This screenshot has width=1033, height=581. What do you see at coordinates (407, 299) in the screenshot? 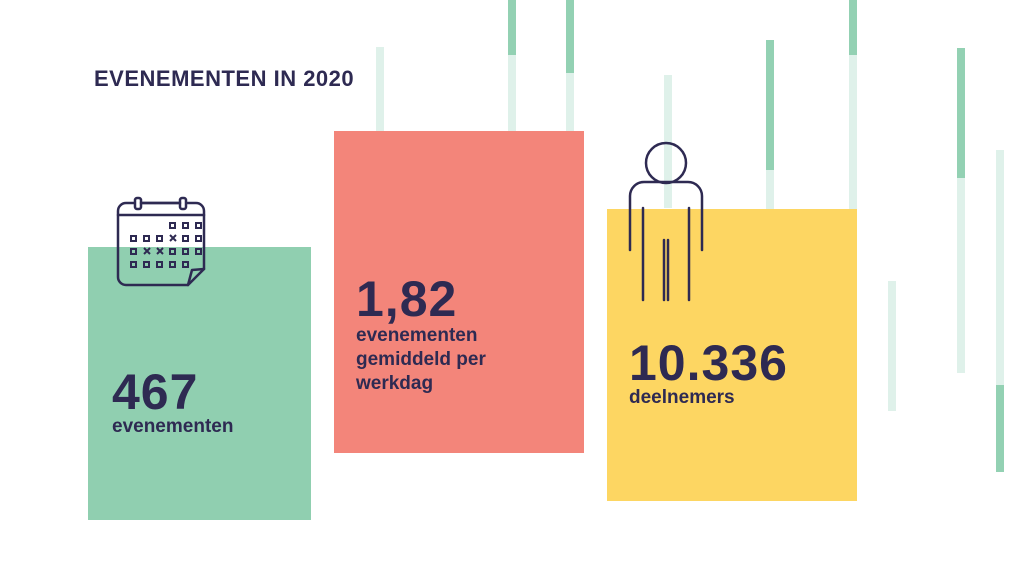
I see `stat-value-per-workday: 1,82` at bounding box center [407, 299].